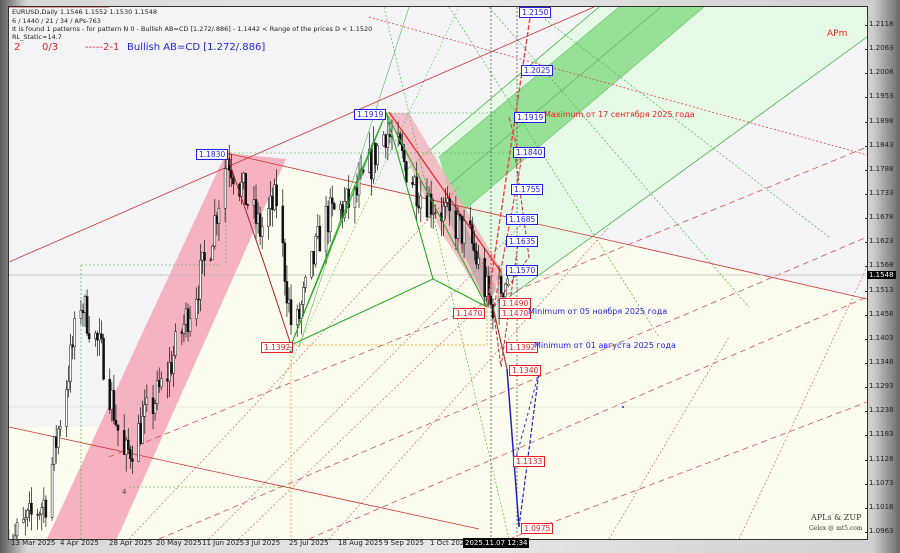 The height and width of the screenshot is (553, 900). Describe the element at coordinates (56, 21) in the screenshot. I see `params-info: 6 / 1440 / 21 / 34 / APs-763` at that location.